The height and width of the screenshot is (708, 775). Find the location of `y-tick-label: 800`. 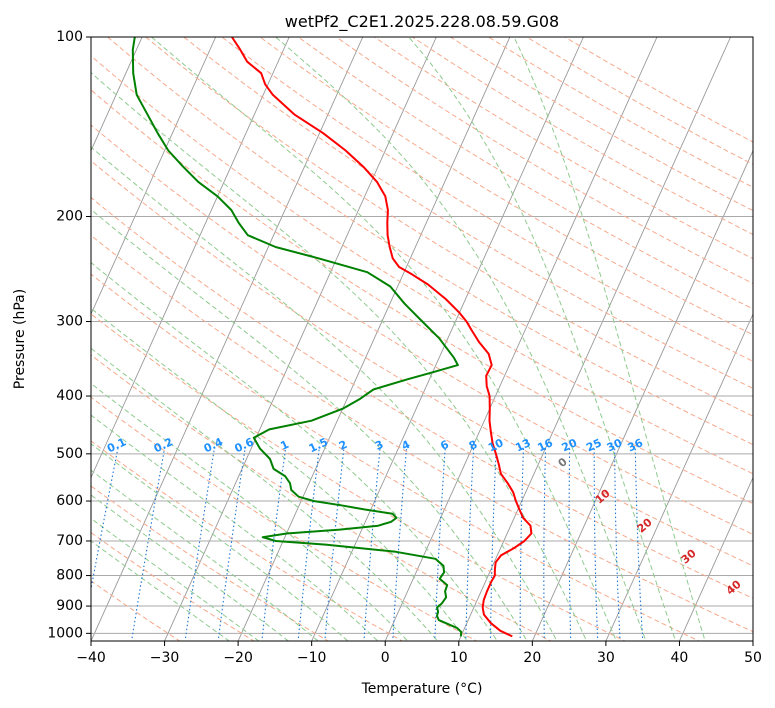

y-tick-label: 800 is located at coordinates (69, 576).